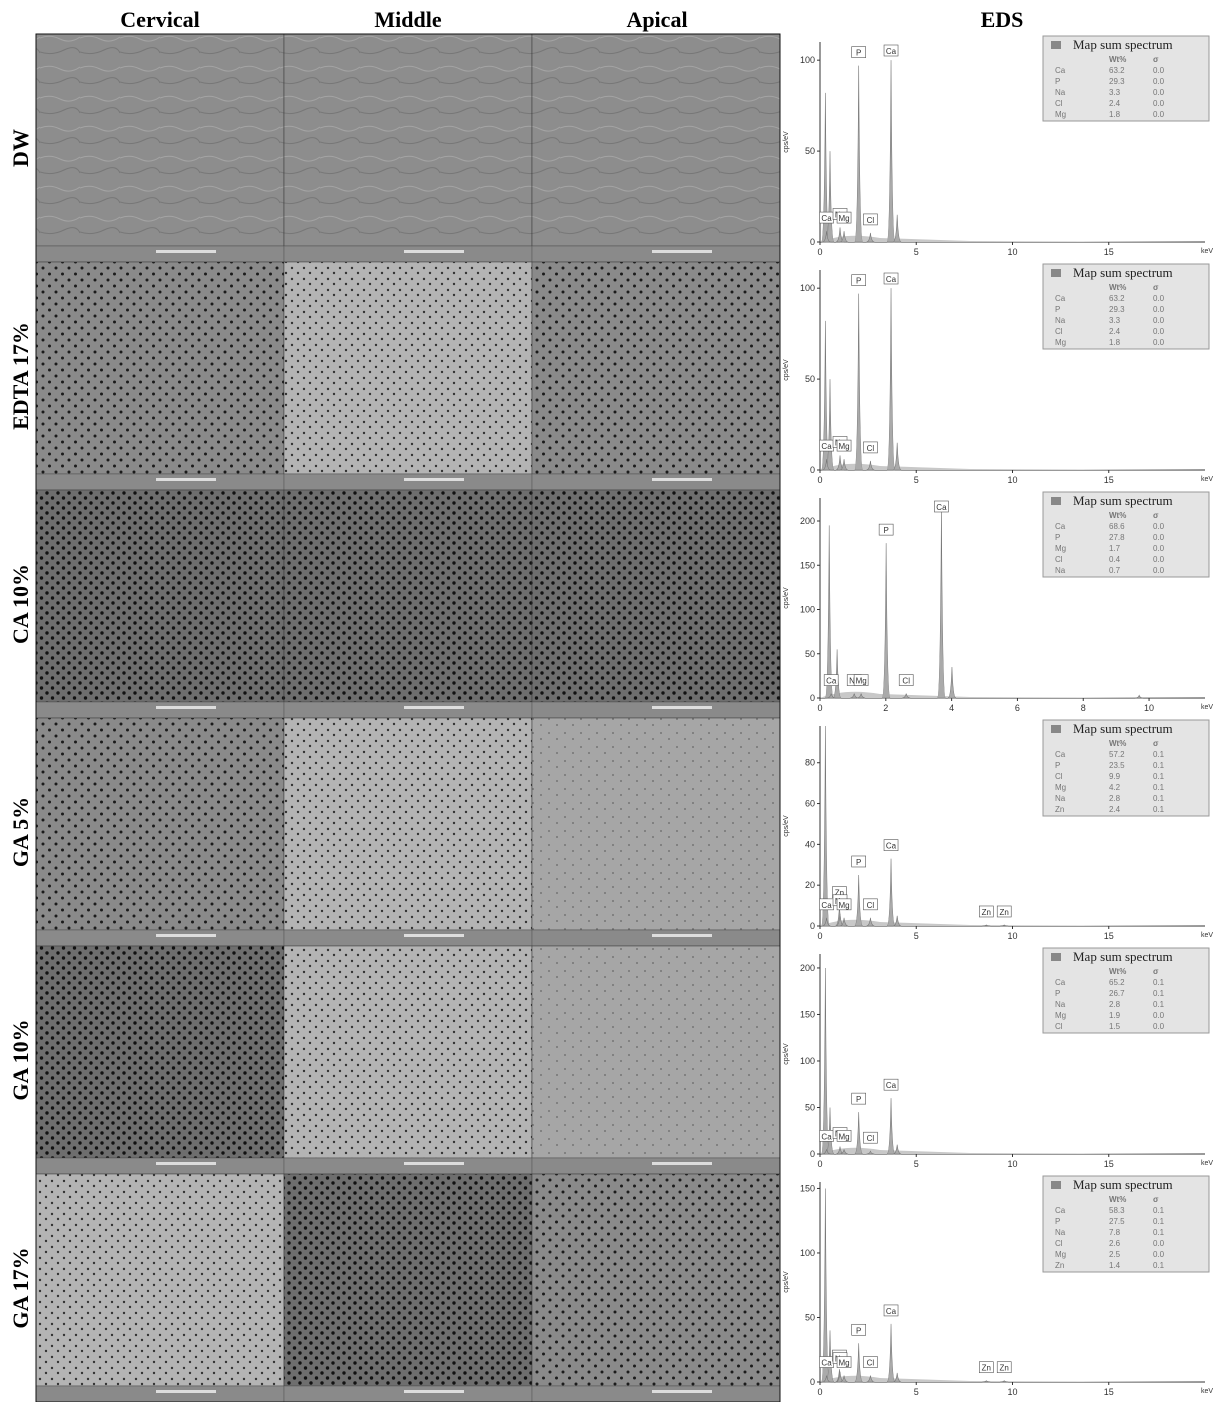 Image resolution: width=1215 pixels, height=1402 pixels. Describe the element at coordinates (20, 148) in the screenshot. I see `row-label: DW` at that location.